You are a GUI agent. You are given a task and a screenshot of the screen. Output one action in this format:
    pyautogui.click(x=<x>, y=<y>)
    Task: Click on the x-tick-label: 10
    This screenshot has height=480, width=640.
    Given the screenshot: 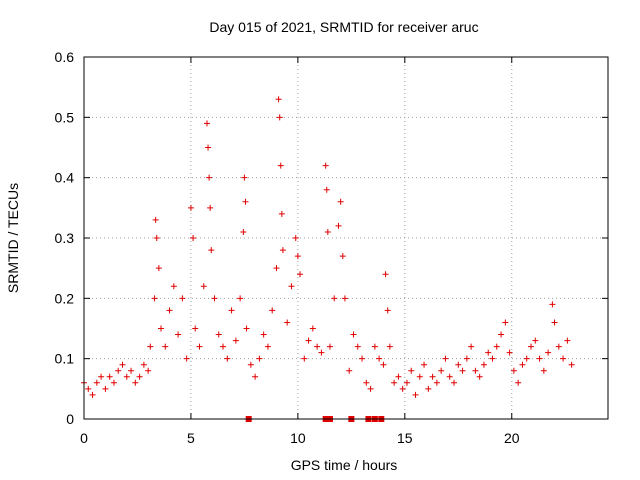 What is the action you would take?
    pyautogui.click(x=298, y=438)
    